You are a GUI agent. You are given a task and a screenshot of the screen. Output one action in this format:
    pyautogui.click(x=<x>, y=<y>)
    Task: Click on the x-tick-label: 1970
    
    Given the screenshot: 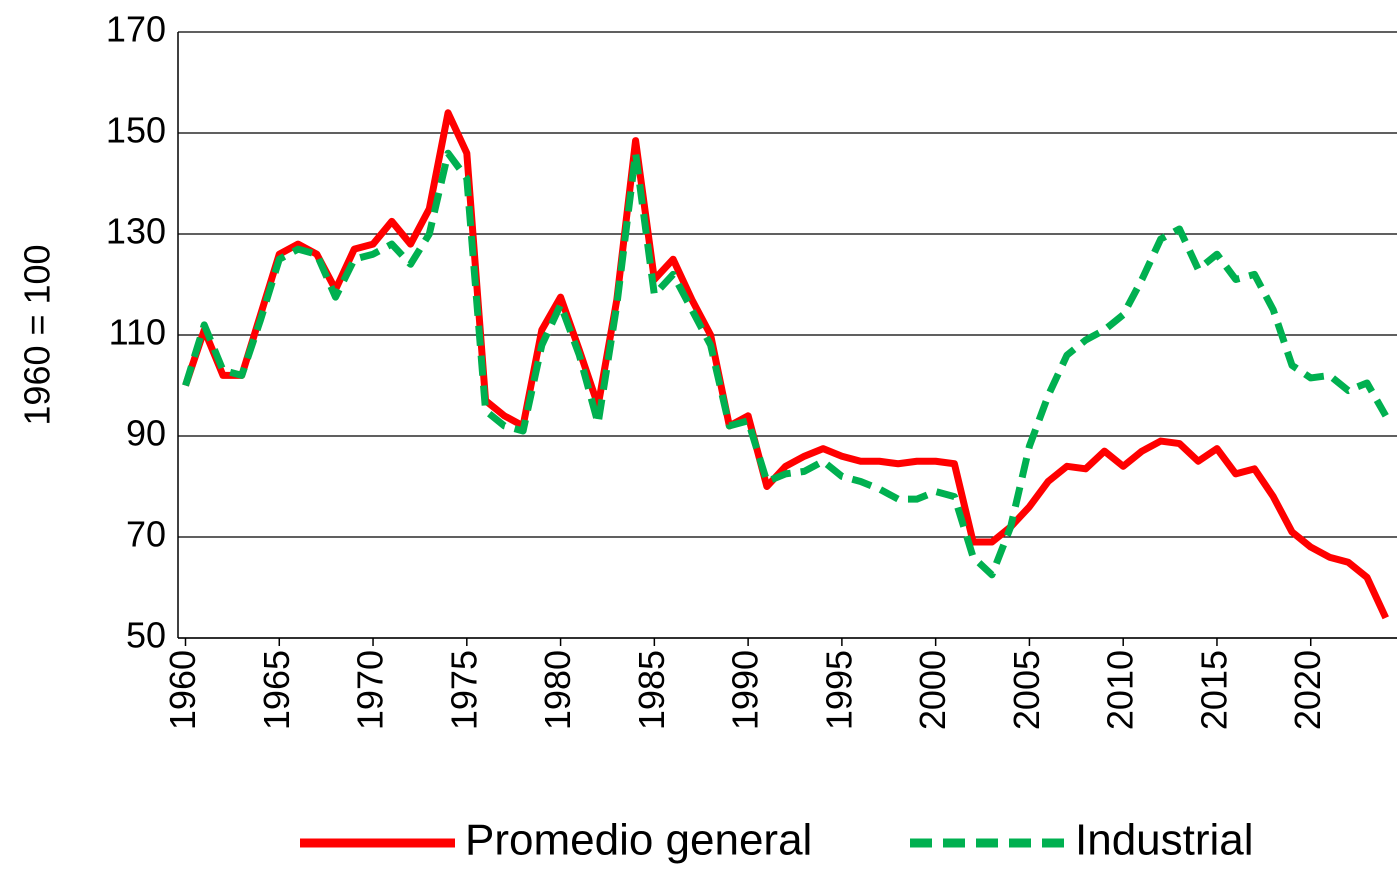 What is the action you would take?
    pyautogui.click(x=370, y=690)
    